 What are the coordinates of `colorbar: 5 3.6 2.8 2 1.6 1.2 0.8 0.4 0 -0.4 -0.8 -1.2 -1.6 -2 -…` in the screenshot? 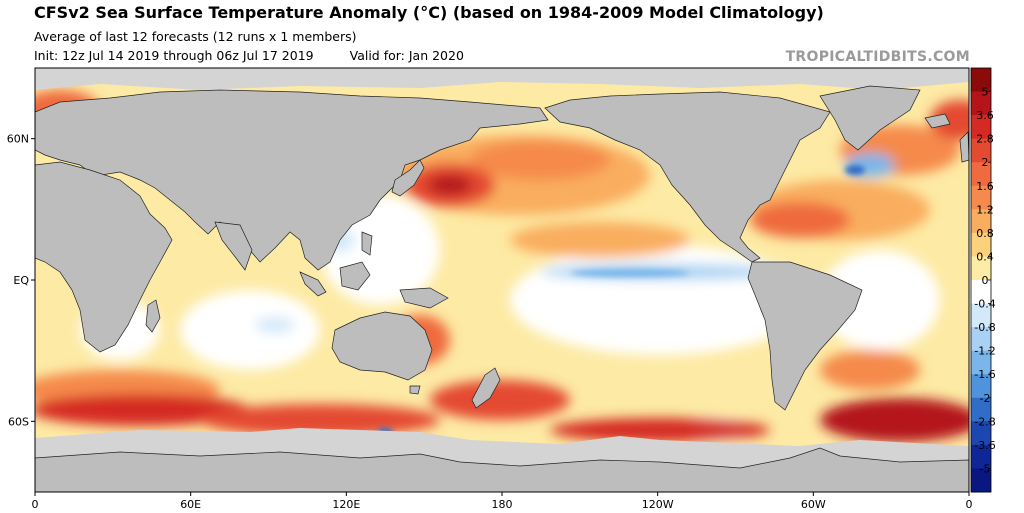 It's located at (983, 280).